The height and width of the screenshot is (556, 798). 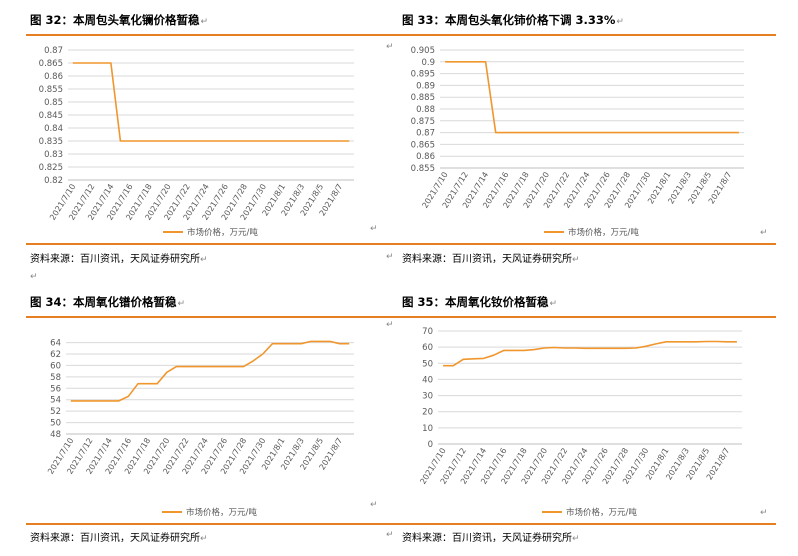 What do you see at coordinates (55, 401) in the screenshot?
I see `y-tick-label: 54` at bounding box center [55, 401].